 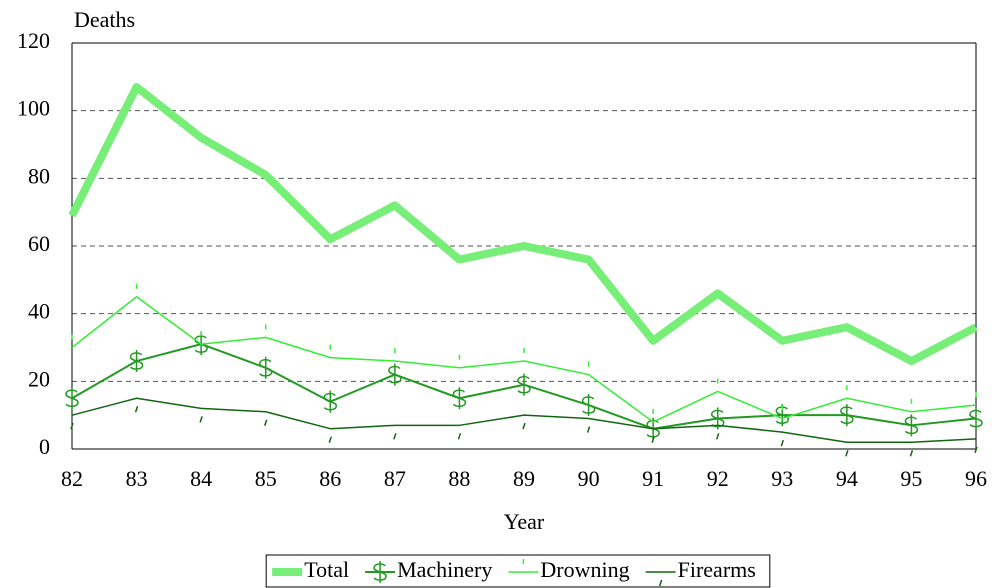 I want to click on legend-item: Firearms, so click(x=700, y=572).